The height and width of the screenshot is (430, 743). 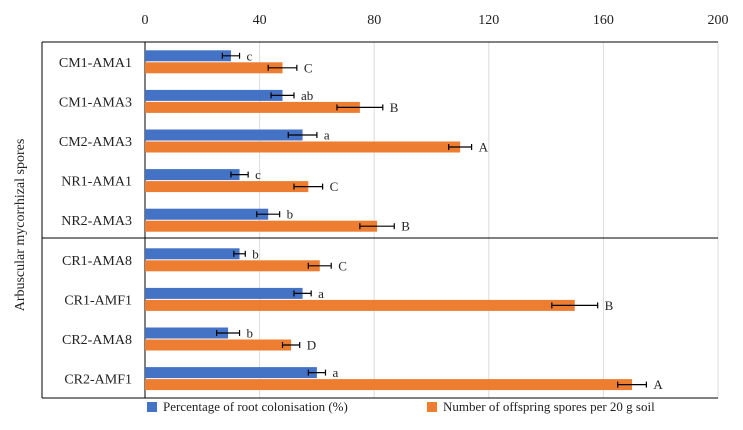 I want to click on category-label: CR1-AMF1, so click(x=98, y=300).